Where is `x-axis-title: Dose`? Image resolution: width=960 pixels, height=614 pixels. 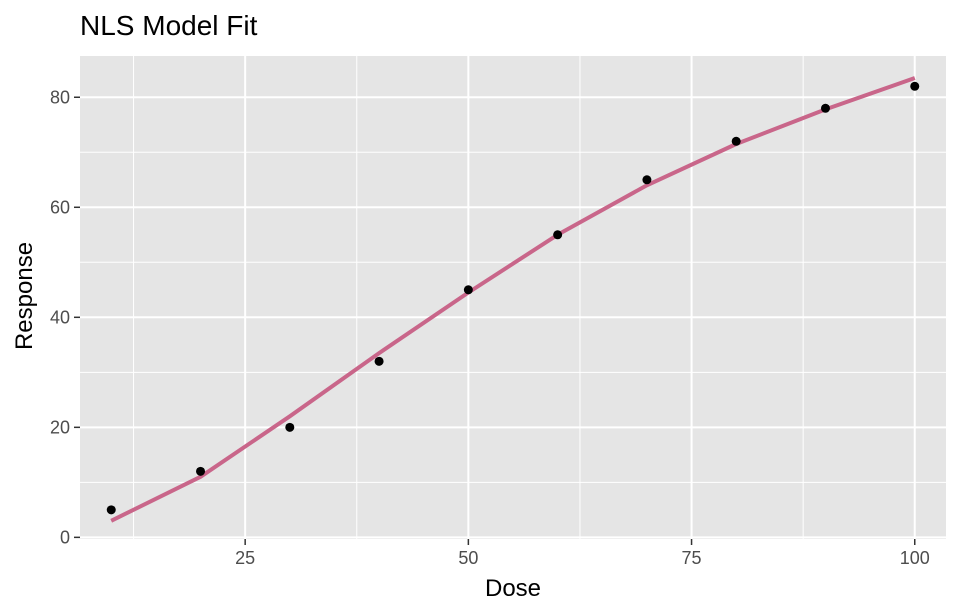 x-axis-title: Dose is located at coordinates (513, 588).